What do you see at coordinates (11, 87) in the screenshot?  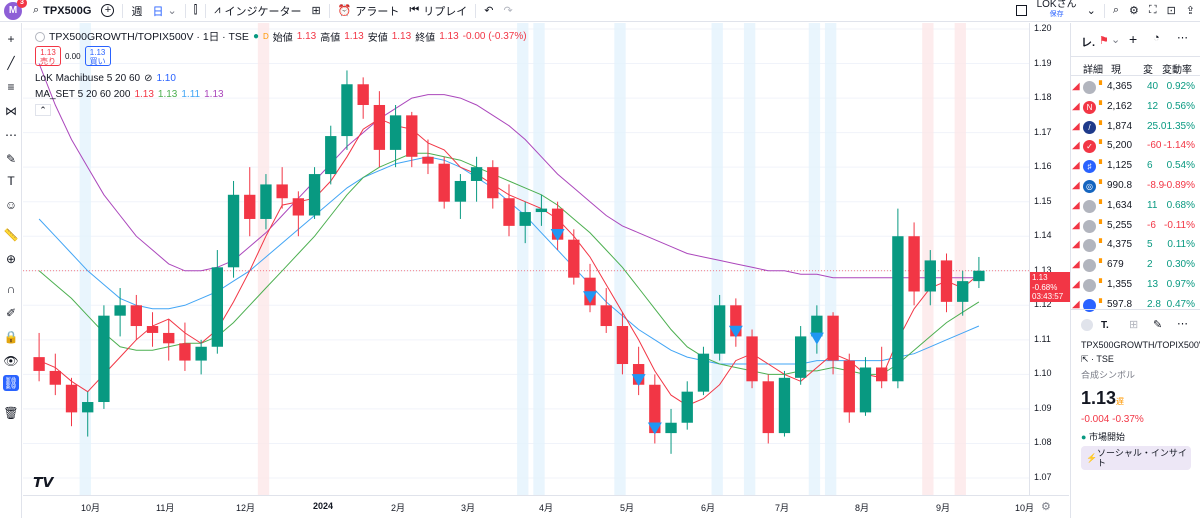 I see `horizontal-lines-icon: ≡` at bounding box center [11, 87].